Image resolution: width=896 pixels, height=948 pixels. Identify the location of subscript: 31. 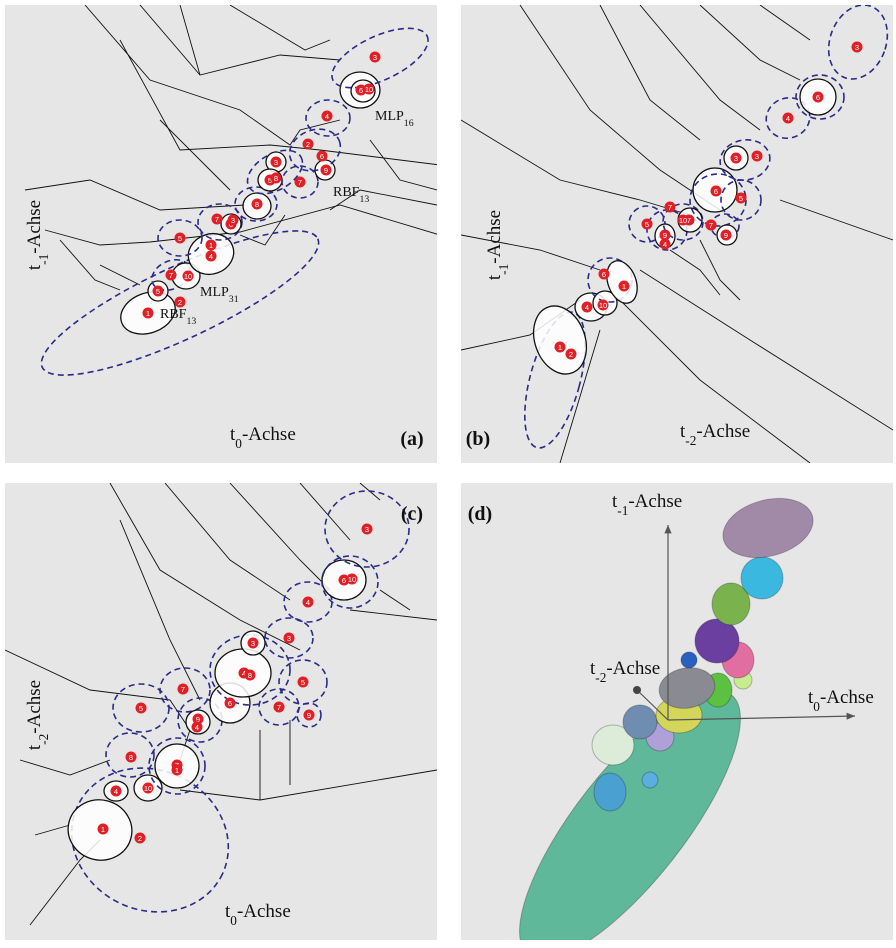
(234, 299).